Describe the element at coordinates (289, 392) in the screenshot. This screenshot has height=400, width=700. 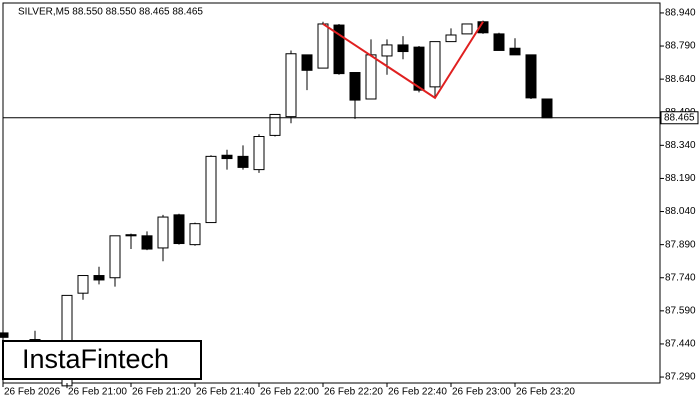
I see `x-tick-label: 26 Feb 22:00` at that location.